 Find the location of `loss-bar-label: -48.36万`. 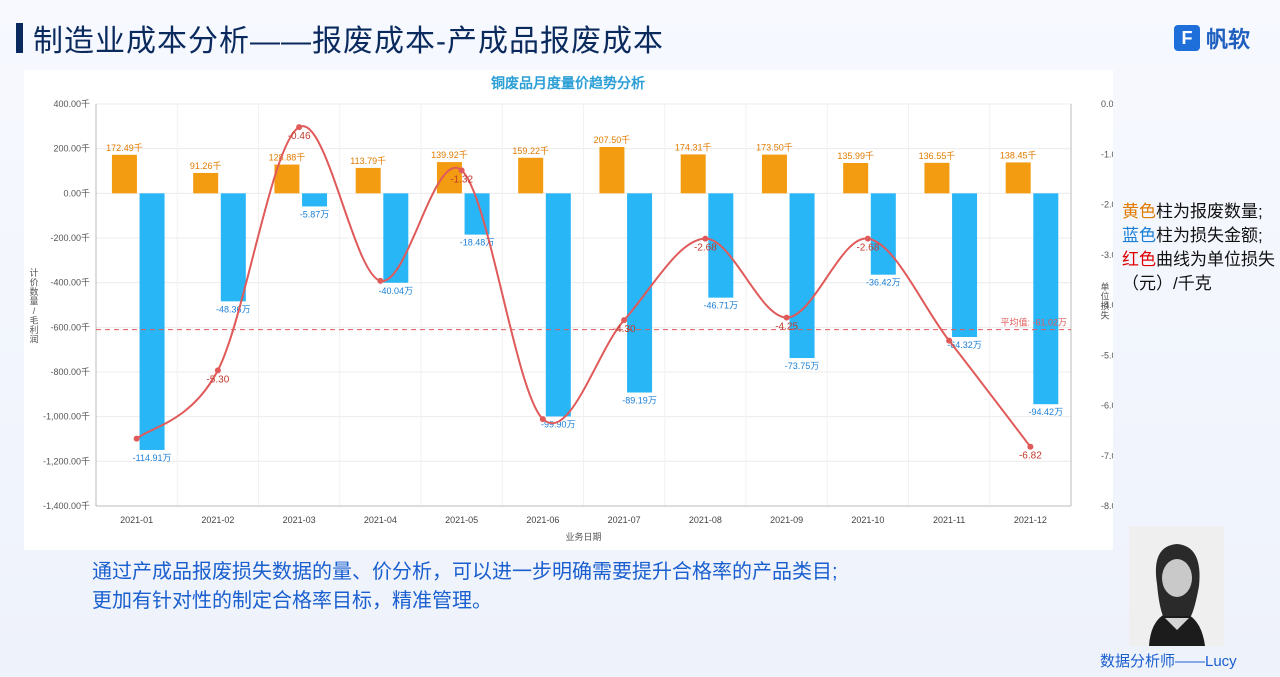

loss-bar-label: -48.36万 is located at coordinates (233, 309).